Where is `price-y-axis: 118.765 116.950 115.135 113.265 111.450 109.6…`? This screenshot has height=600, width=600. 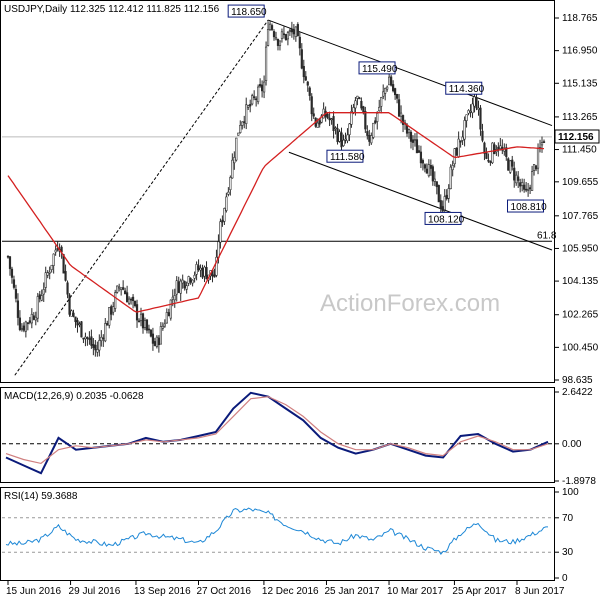
price-y-axis: 118.765 116.950 115.135 113.265 111.450 109.6… is located at coordinates (577, 199).